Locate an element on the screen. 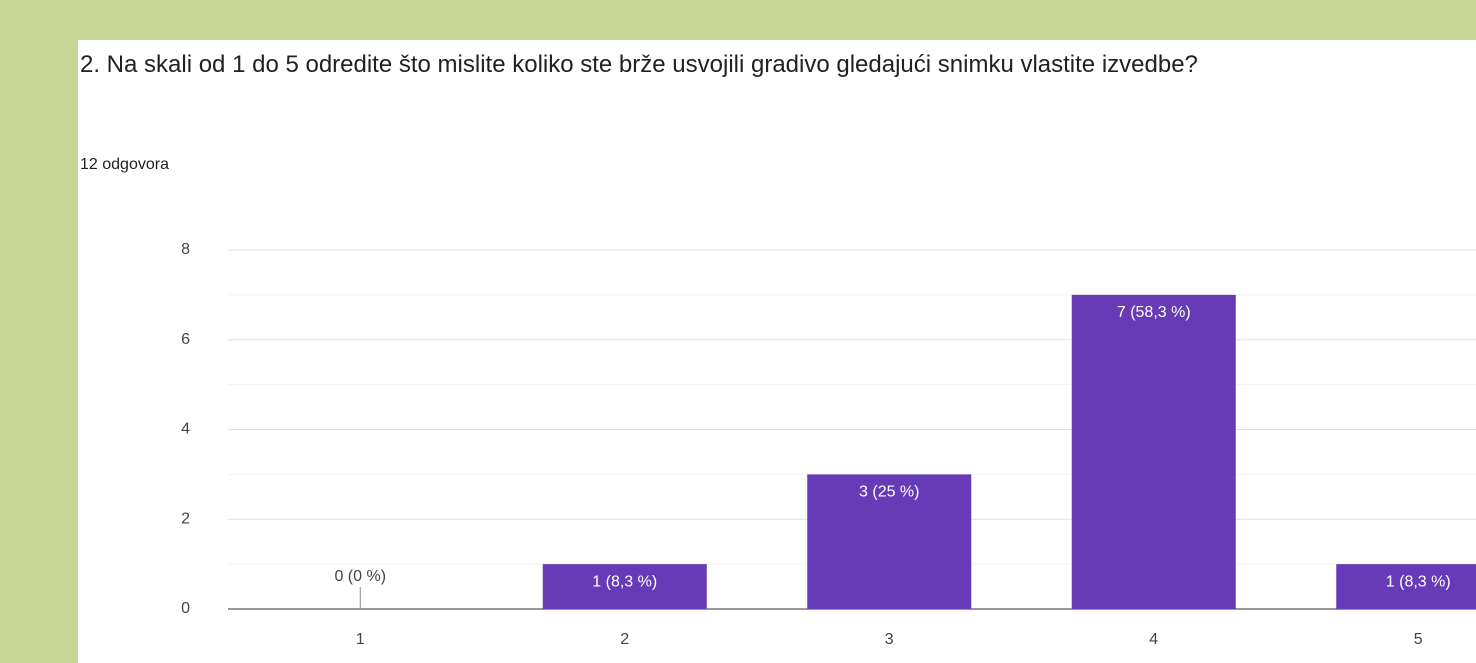 The height and width of the screenshot is (663, 1476). x-tick-label: 4 is located at coordinates (1153, 639).